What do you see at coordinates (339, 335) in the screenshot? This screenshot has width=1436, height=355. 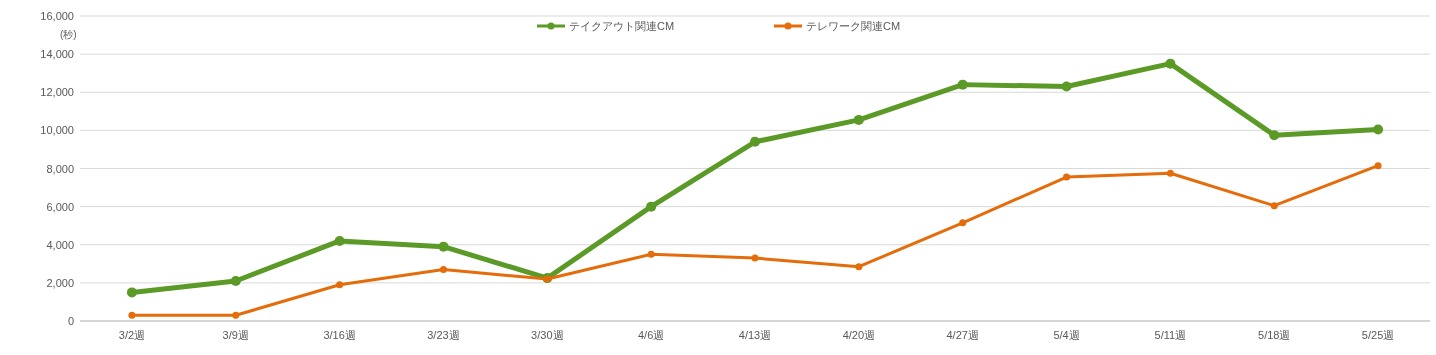 I see `x-tick-label: 3/16週` at bounding box center [339, 335].